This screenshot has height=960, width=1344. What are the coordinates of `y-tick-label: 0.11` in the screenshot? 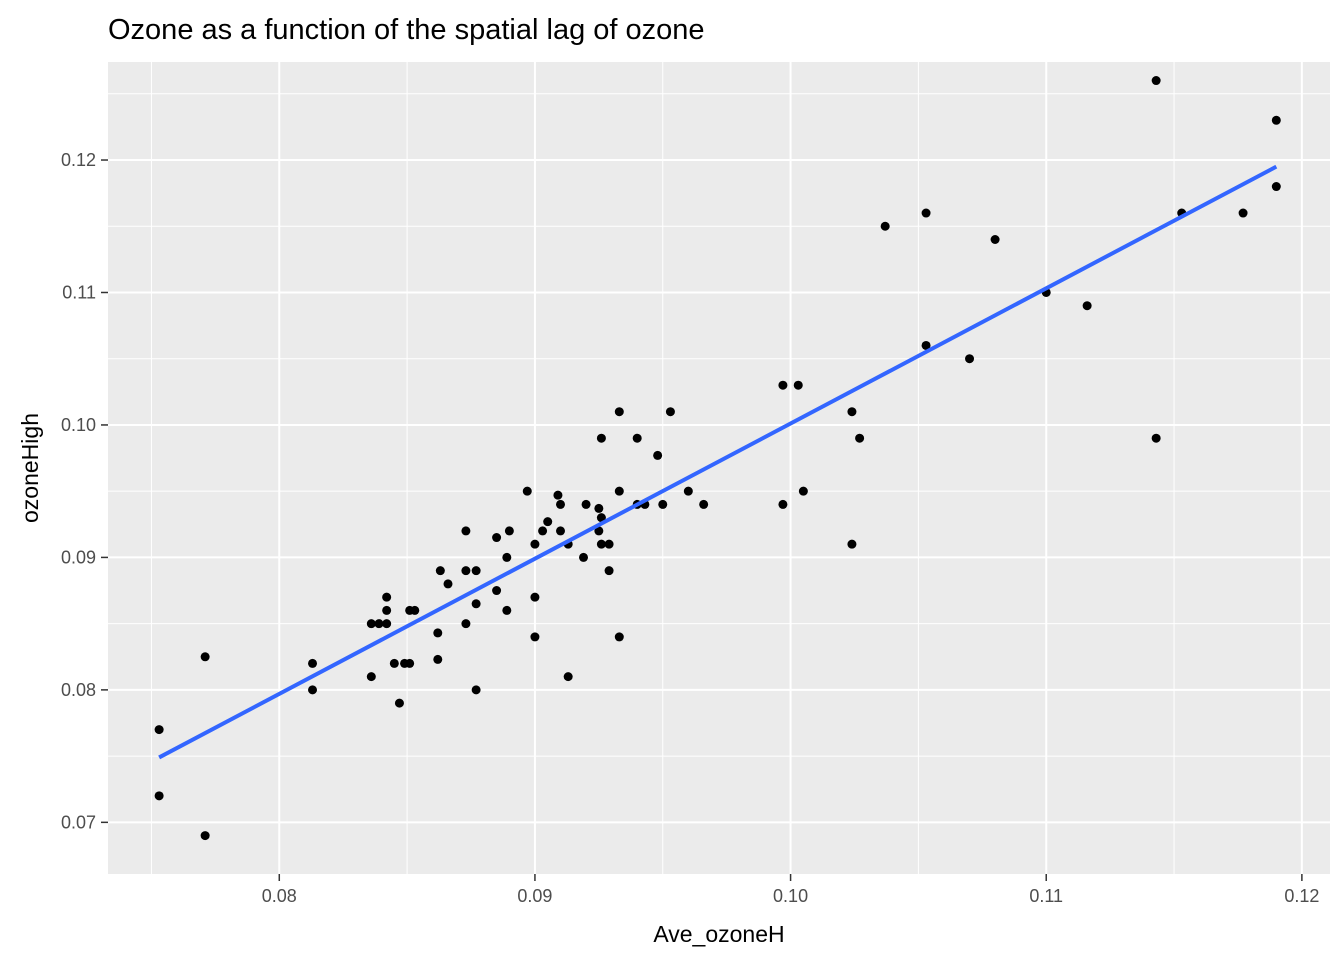 It's located at (79, 292).